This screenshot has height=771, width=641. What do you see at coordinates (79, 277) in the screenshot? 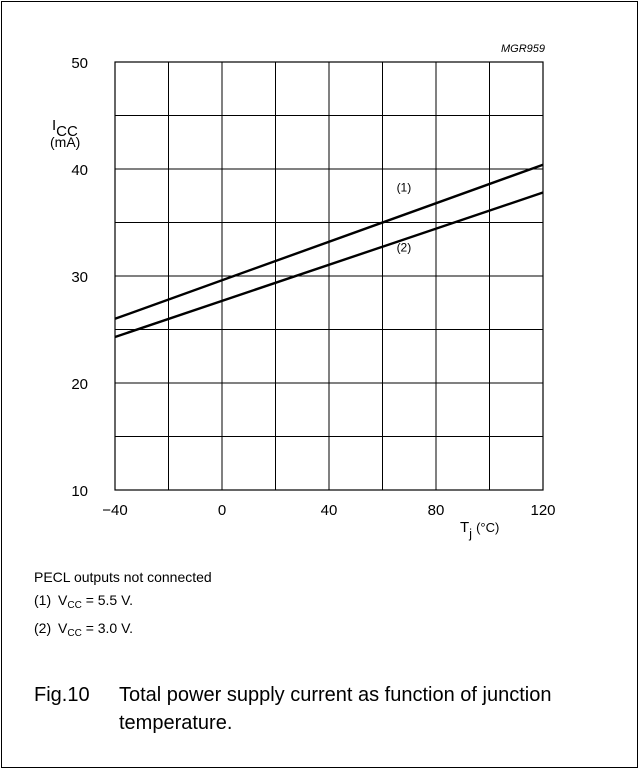
I see `y-tick-label: 30` at bounding box center [79, 277].